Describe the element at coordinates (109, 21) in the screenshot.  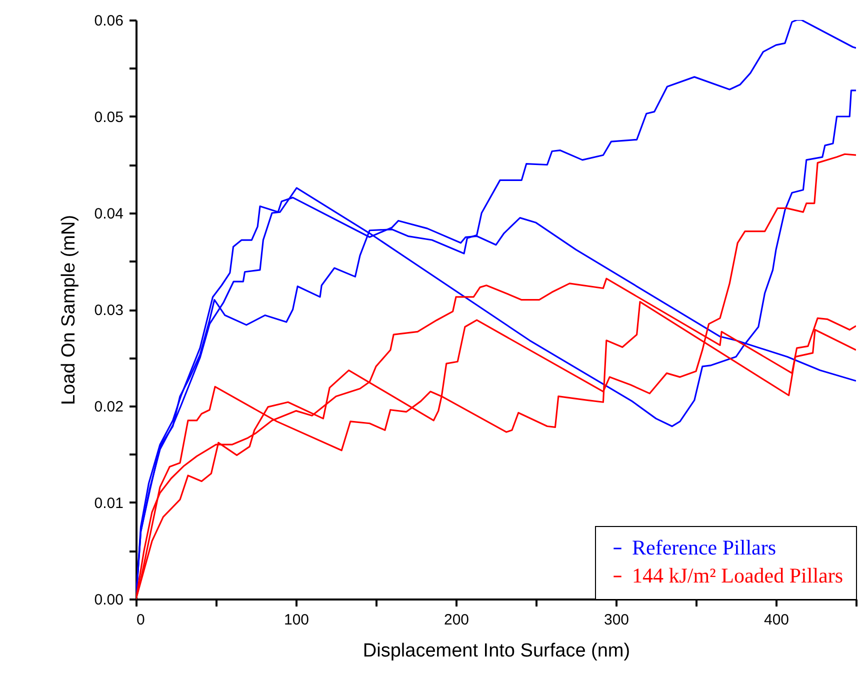
I see `y-tick-label: 0.06` at that location.